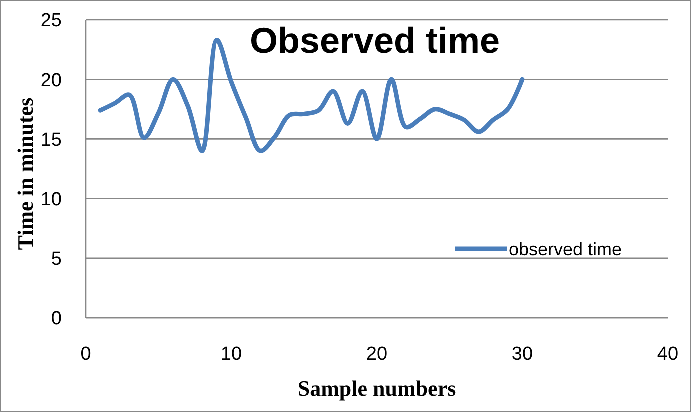 The height and width of the screenshot is (412, 691). I want to click on legend-label: observed time, so click(565, 249).